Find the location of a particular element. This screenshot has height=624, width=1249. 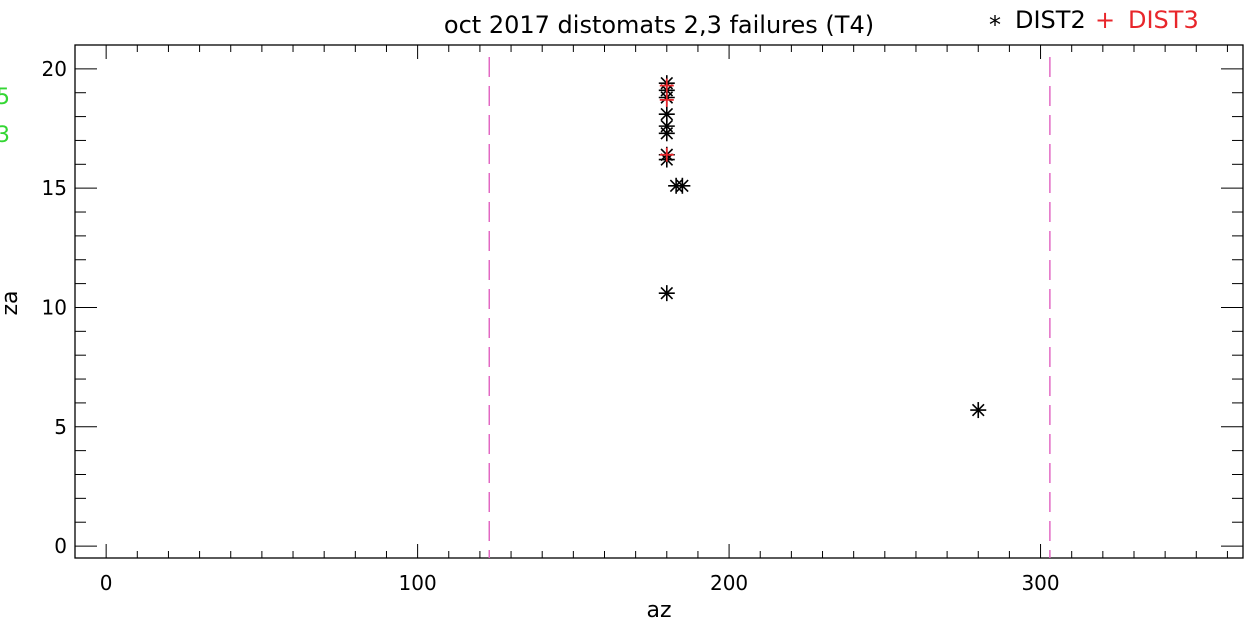

y-tick-label: 5 is located at coordinates (60, 427).